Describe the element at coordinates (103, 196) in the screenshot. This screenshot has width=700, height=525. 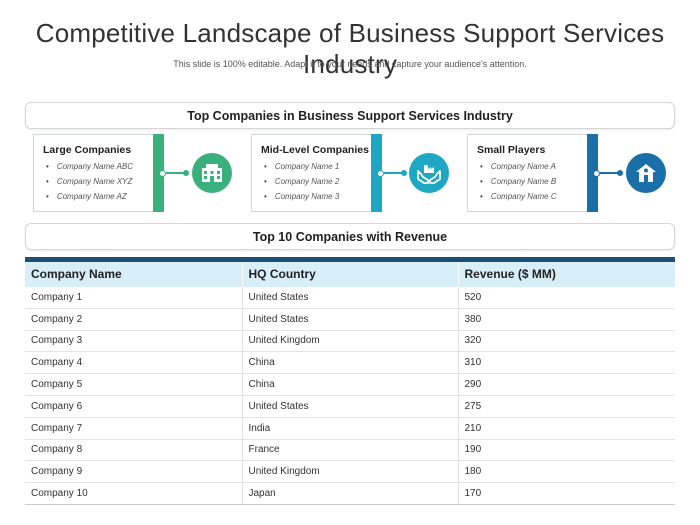
I see `list-item: Company Name AZ` at that location.